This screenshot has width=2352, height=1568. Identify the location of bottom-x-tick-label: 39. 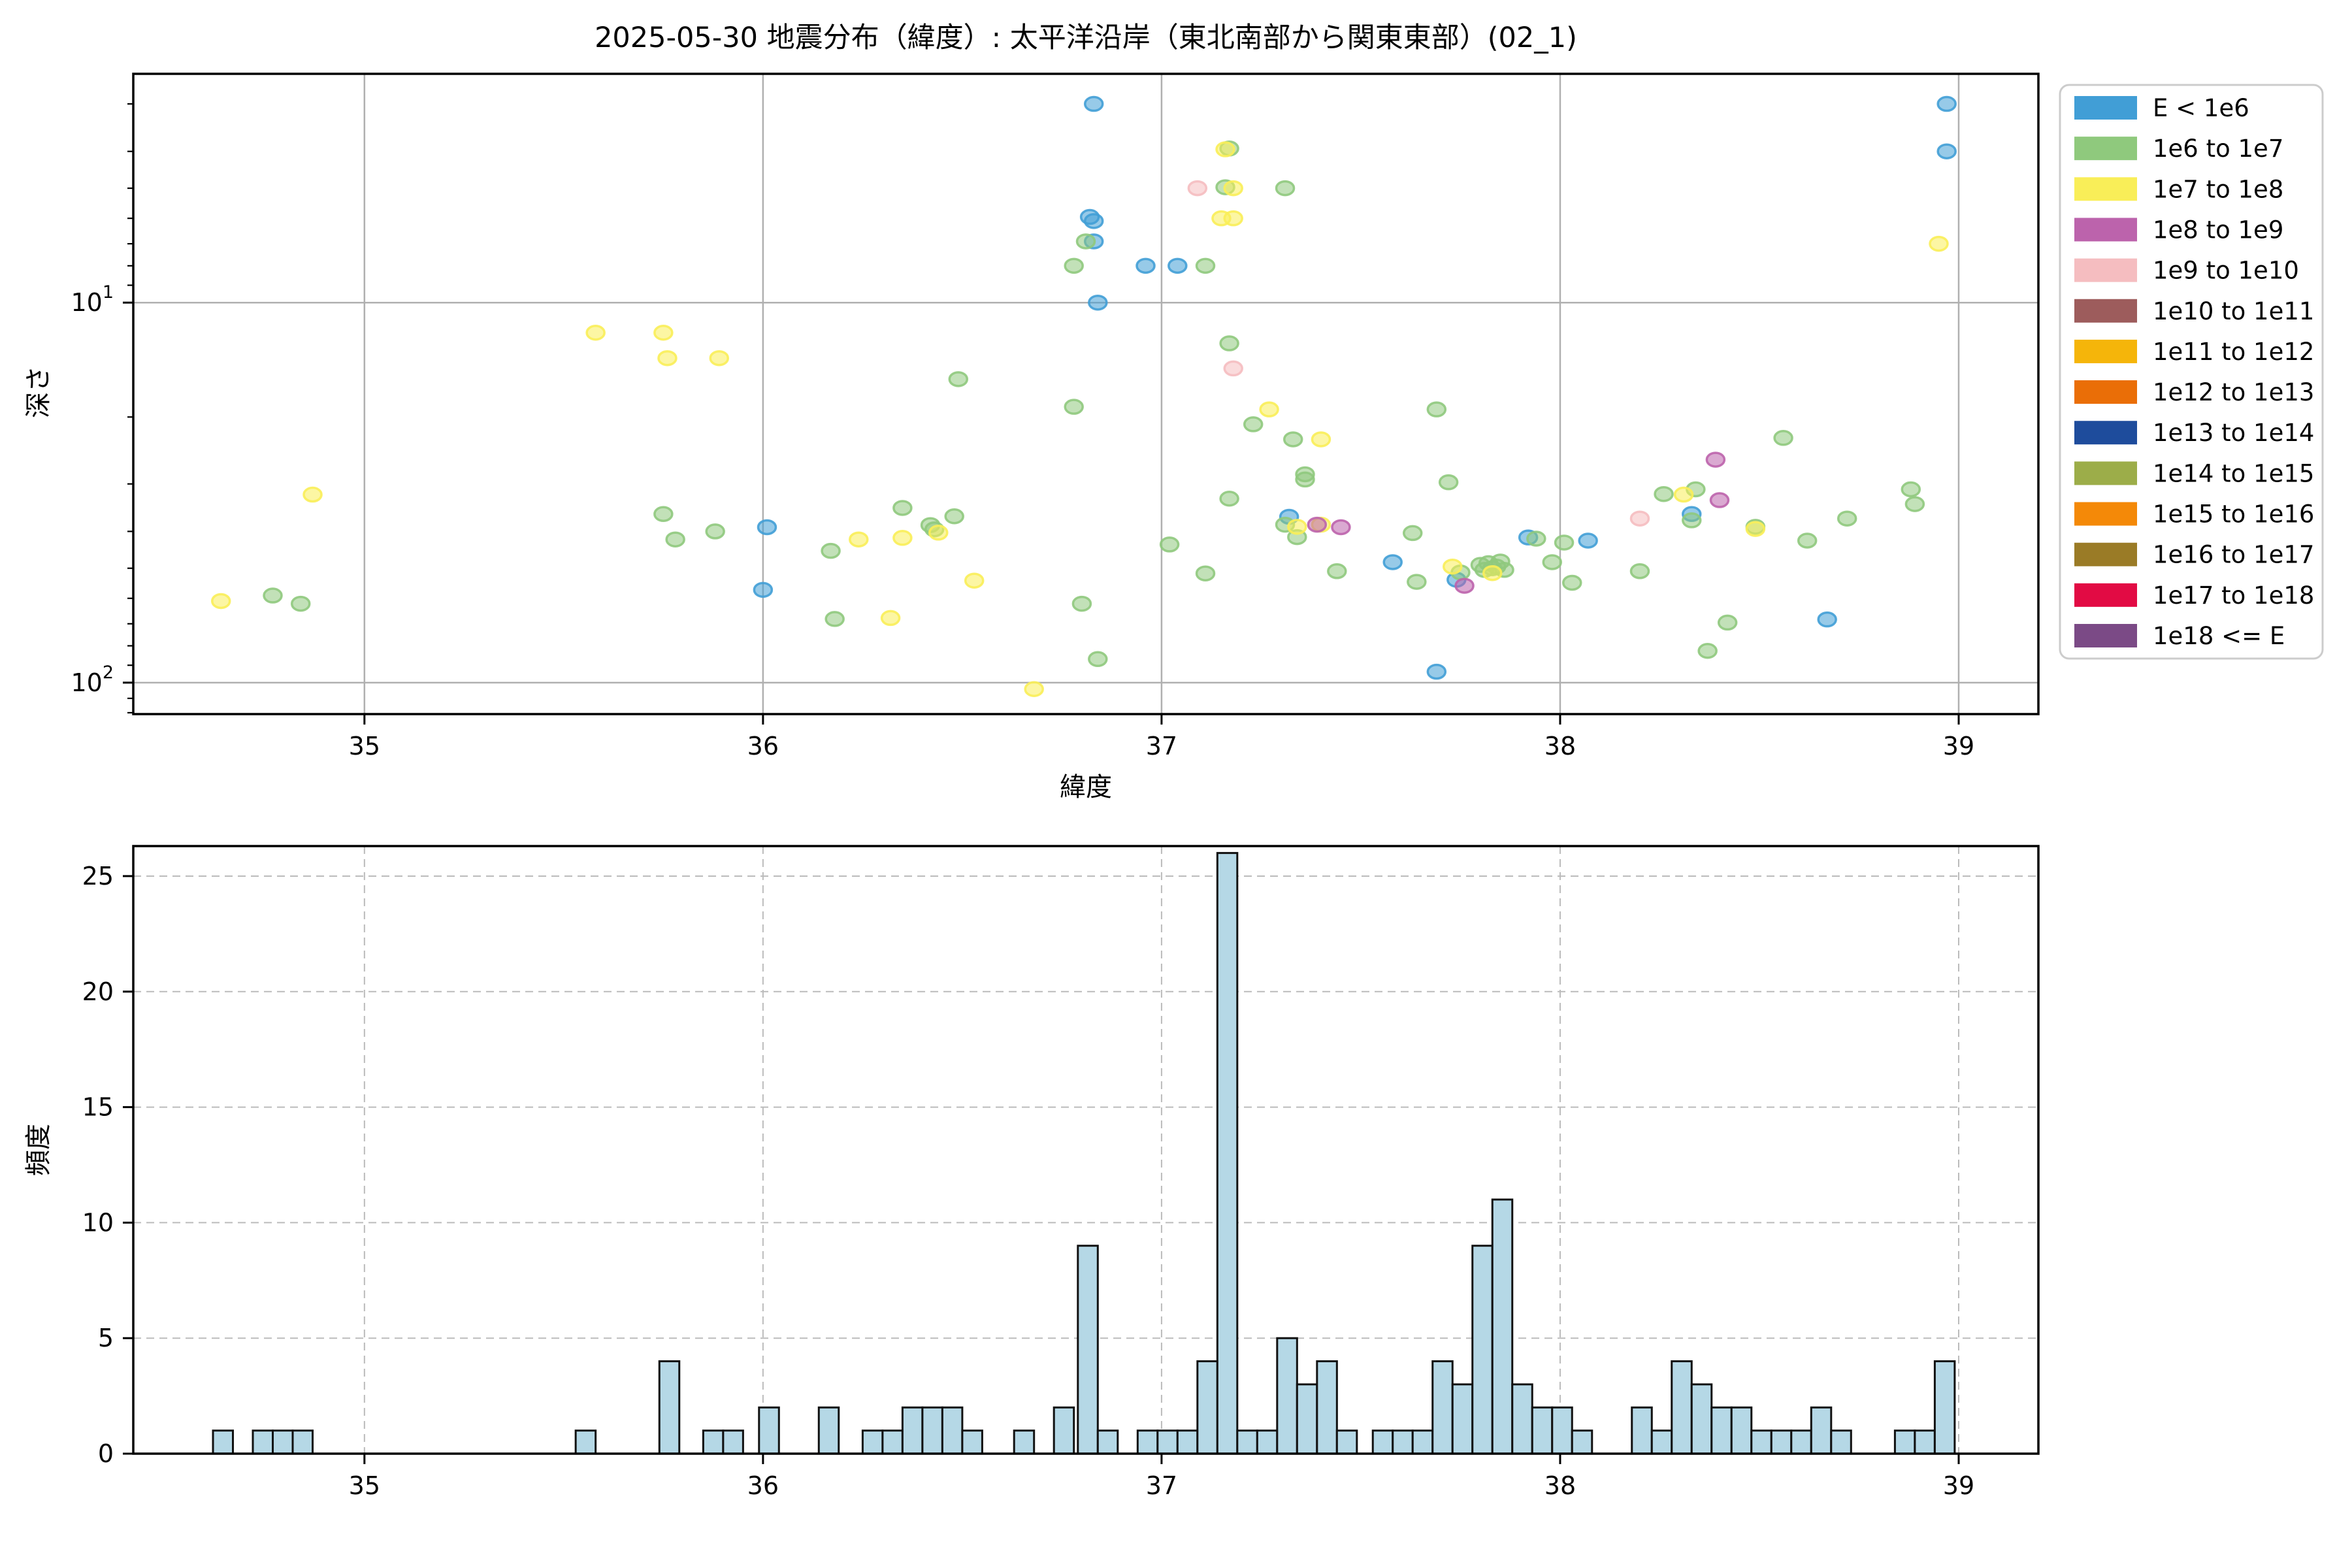
(1958, 1485).